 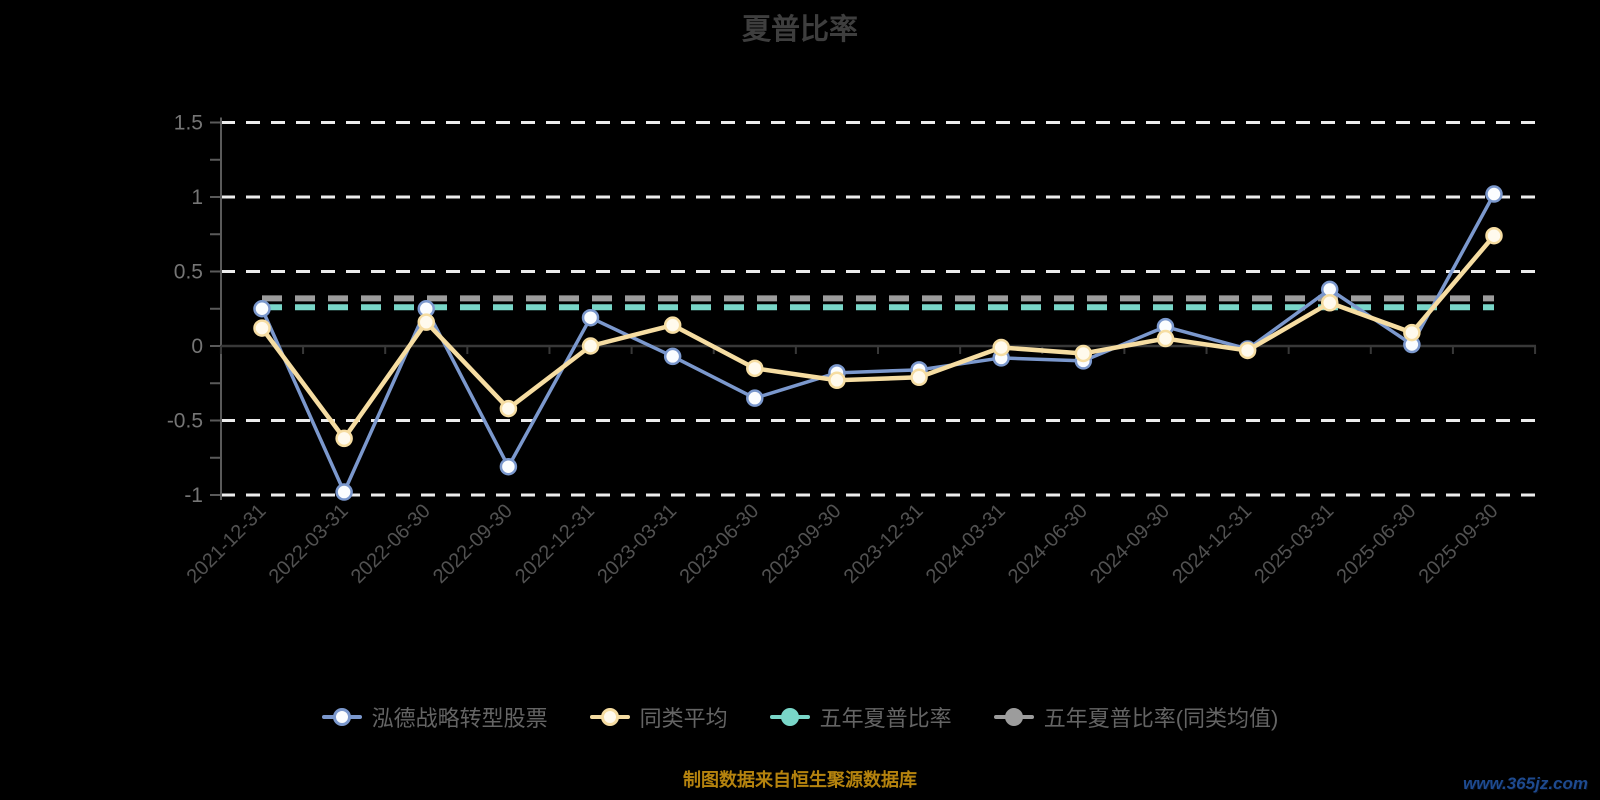 I want to click on chart-title: 夏普比率, so click(x=799, y=30).